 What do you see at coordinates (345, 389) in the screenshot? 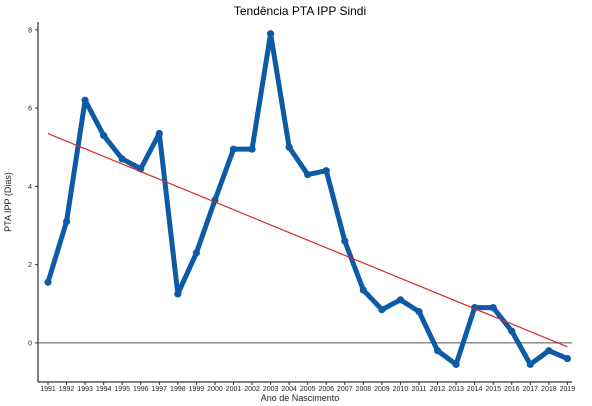
I see `x-tick-label: 2007` at bounding box center [345, 389].